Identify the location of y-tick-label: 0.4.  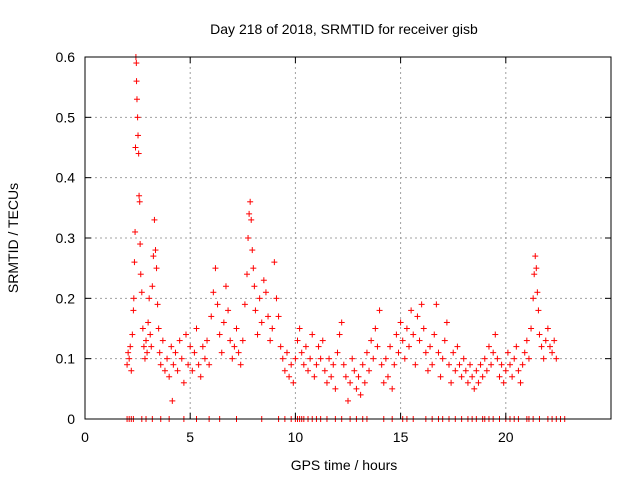
(66, 178).